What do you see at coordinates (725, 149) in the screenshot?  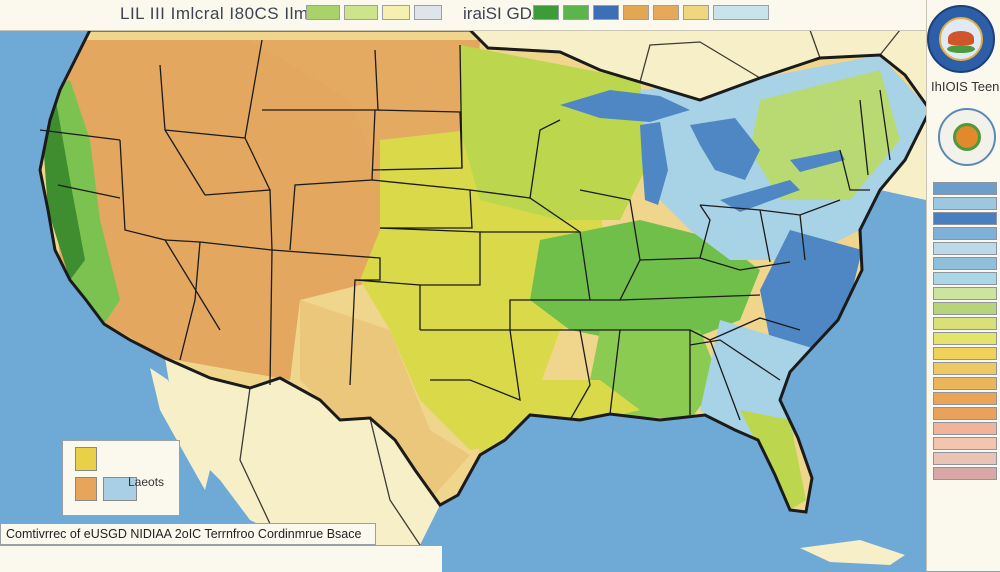 I see `lake-huron` at bounding box center [725, 149].